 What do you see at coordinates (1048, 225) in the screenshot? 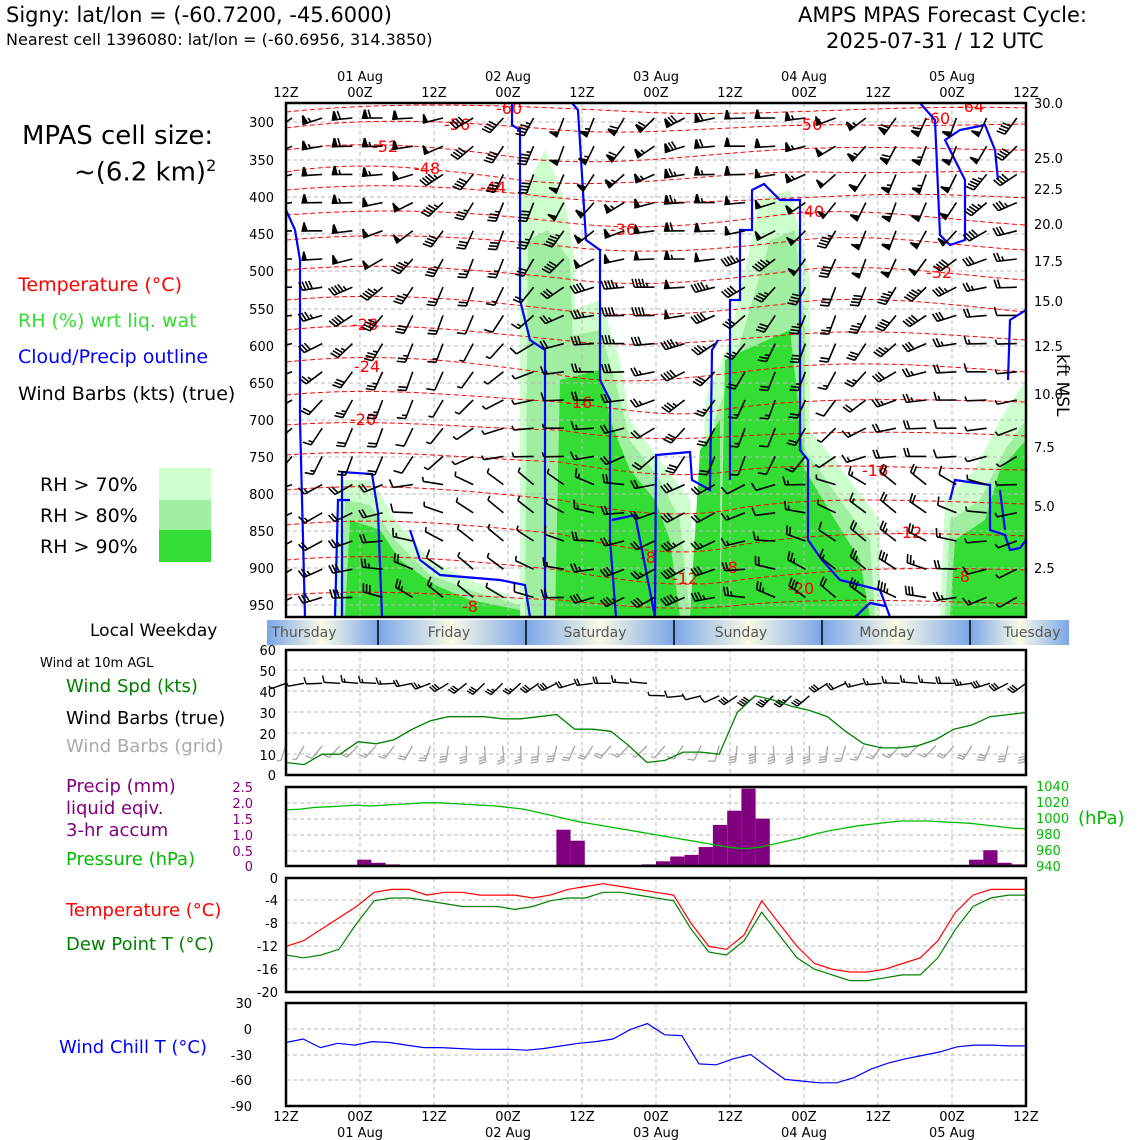
I see `height-tick: 20.0` at bounding box center [1048, 225].